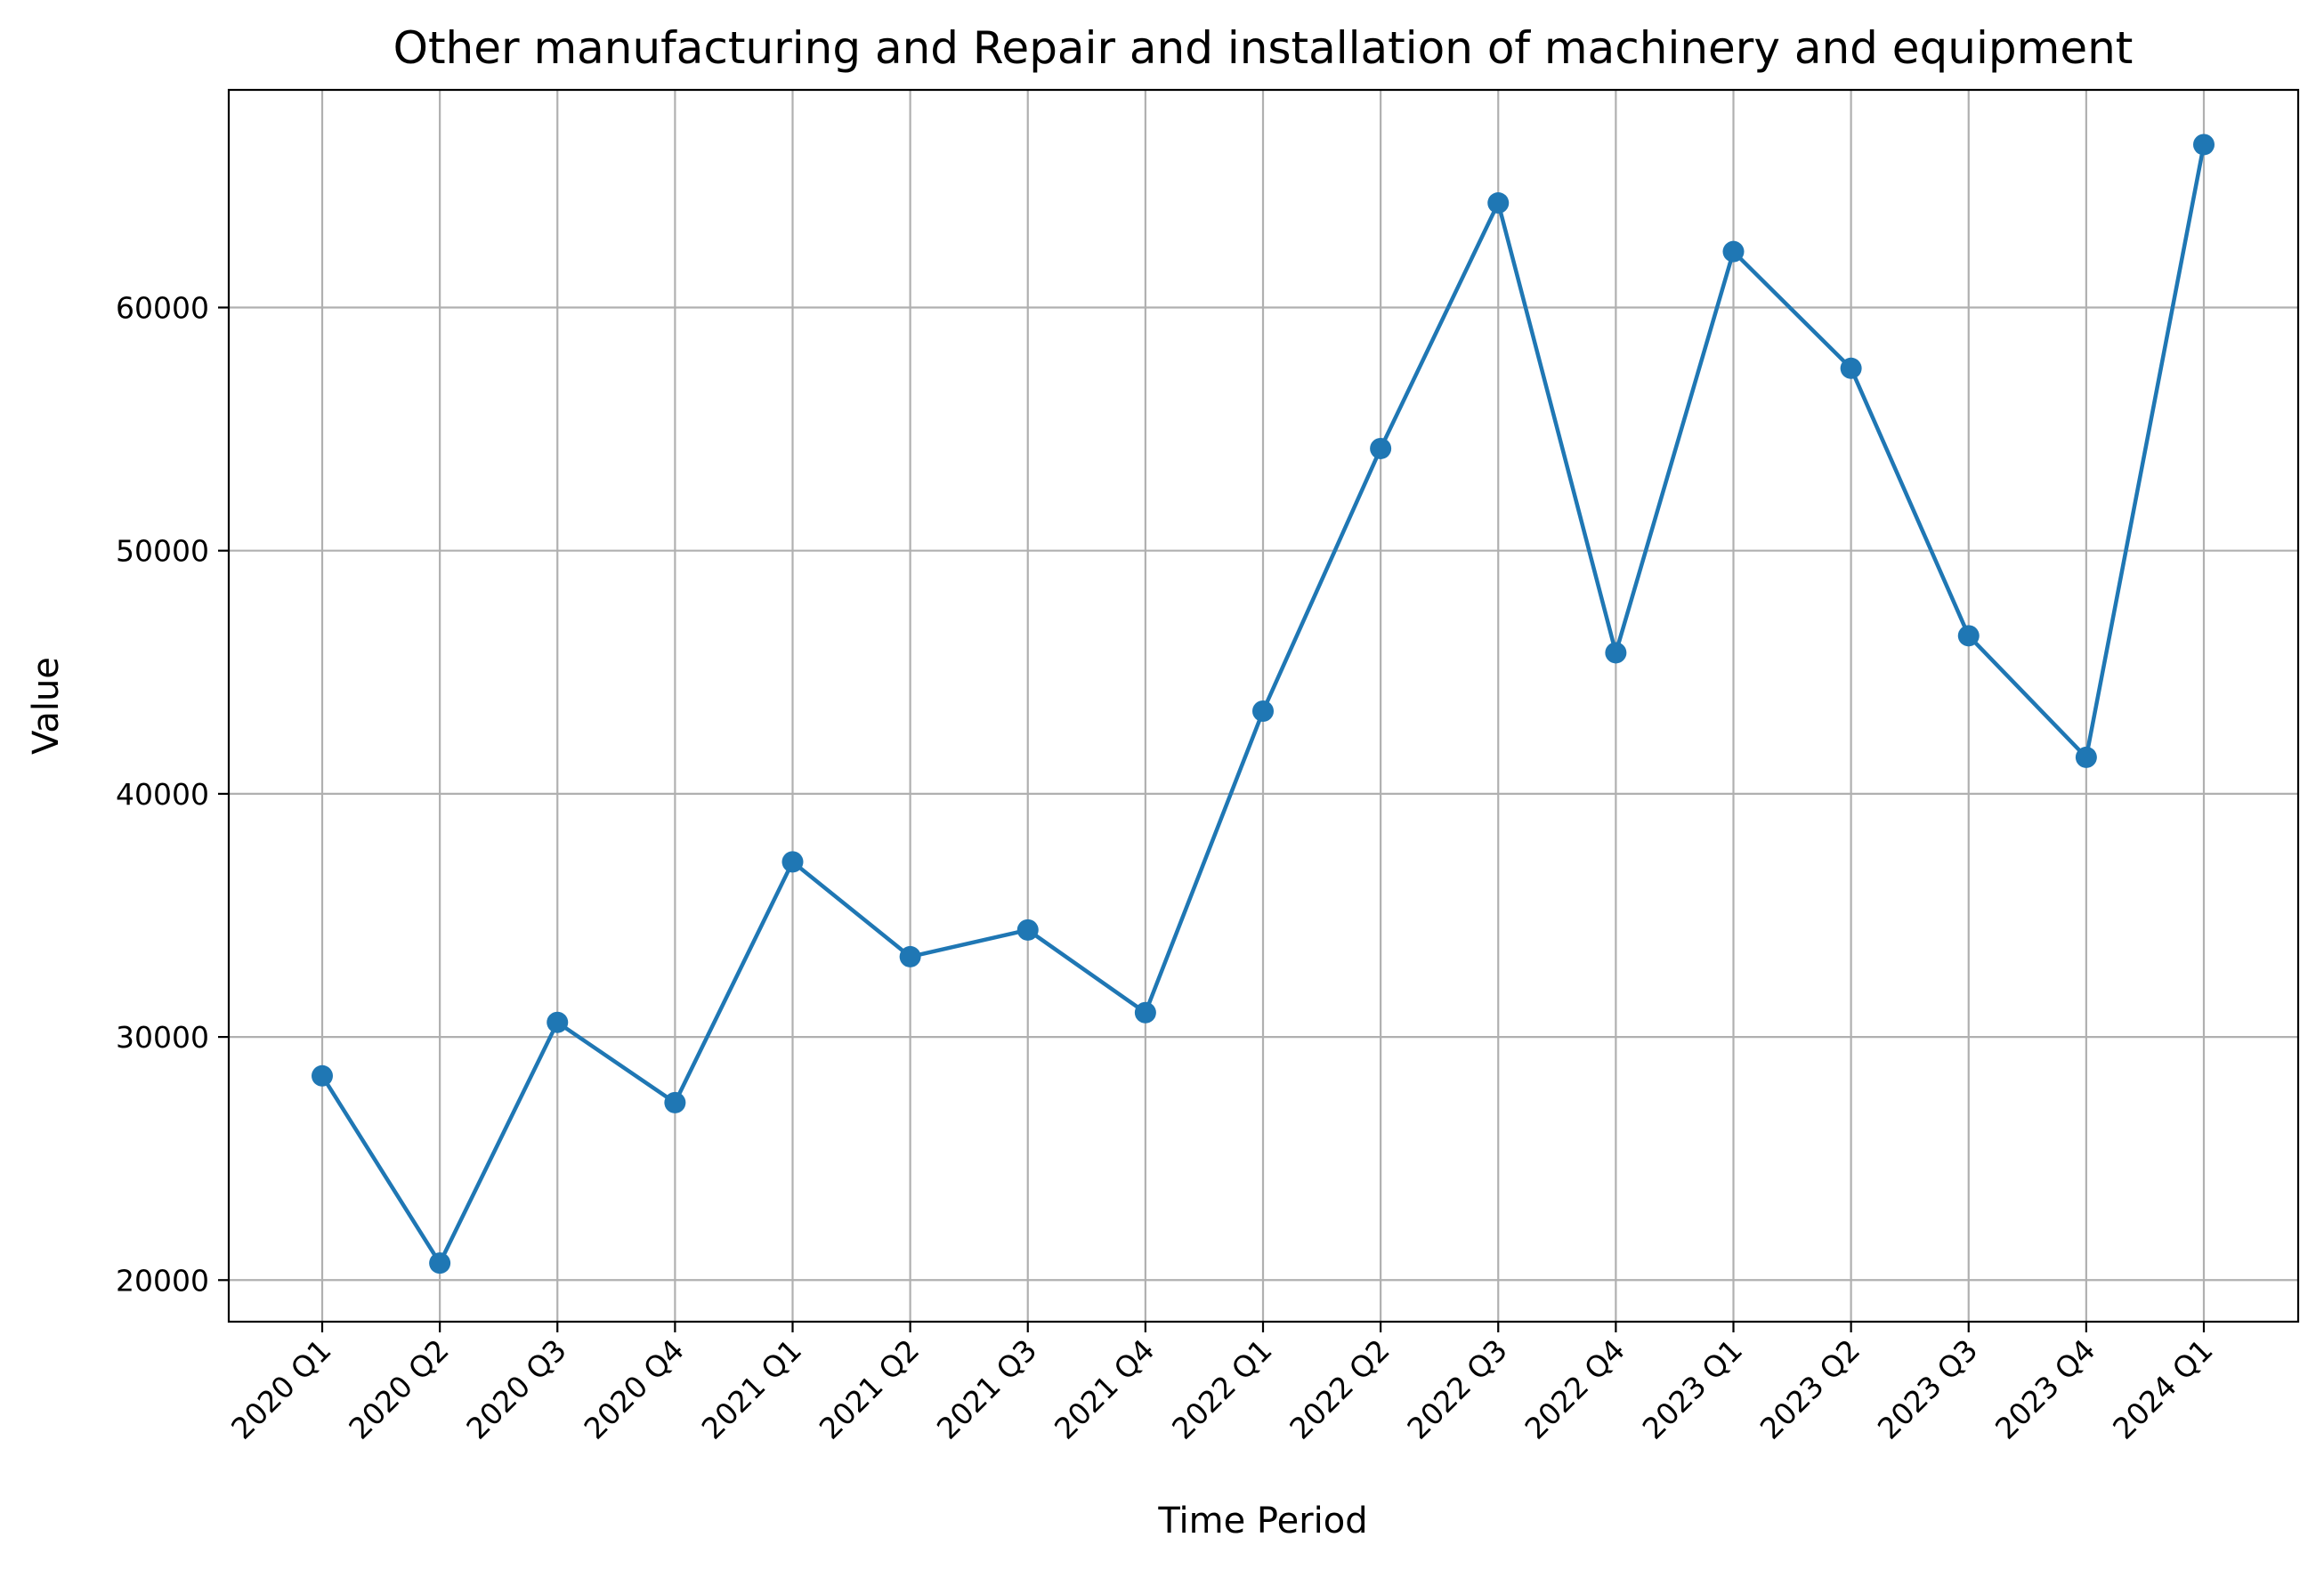  What do you see at coordinates (162, 1037) in the screenshot?
I see `y-tick-label: 30000` at bounding box center [162, 1037].